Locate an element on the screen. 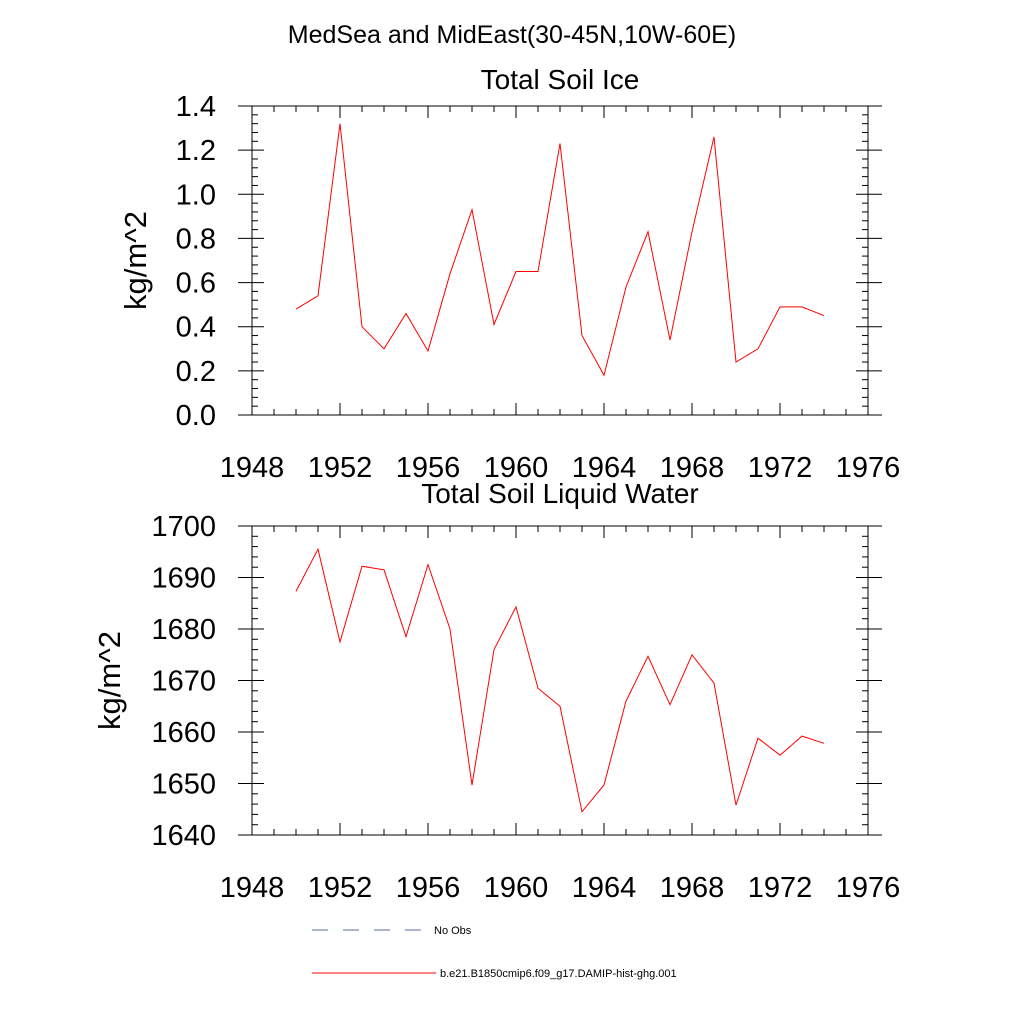 Image resolution: width=1024 pixels, height=1029 pixels. y-tick-label: 1670 is located at coordinates (183, 682).